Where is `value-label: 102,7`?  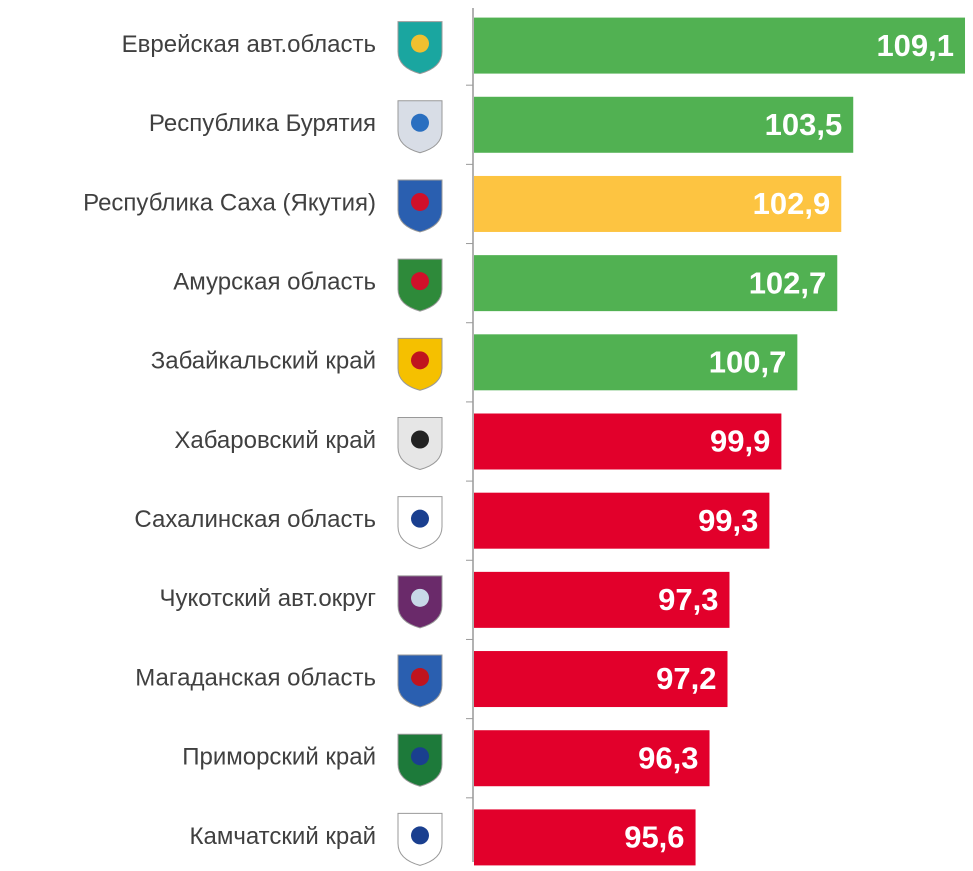 value-label: 102,7 is located at coordinates (788, 282).